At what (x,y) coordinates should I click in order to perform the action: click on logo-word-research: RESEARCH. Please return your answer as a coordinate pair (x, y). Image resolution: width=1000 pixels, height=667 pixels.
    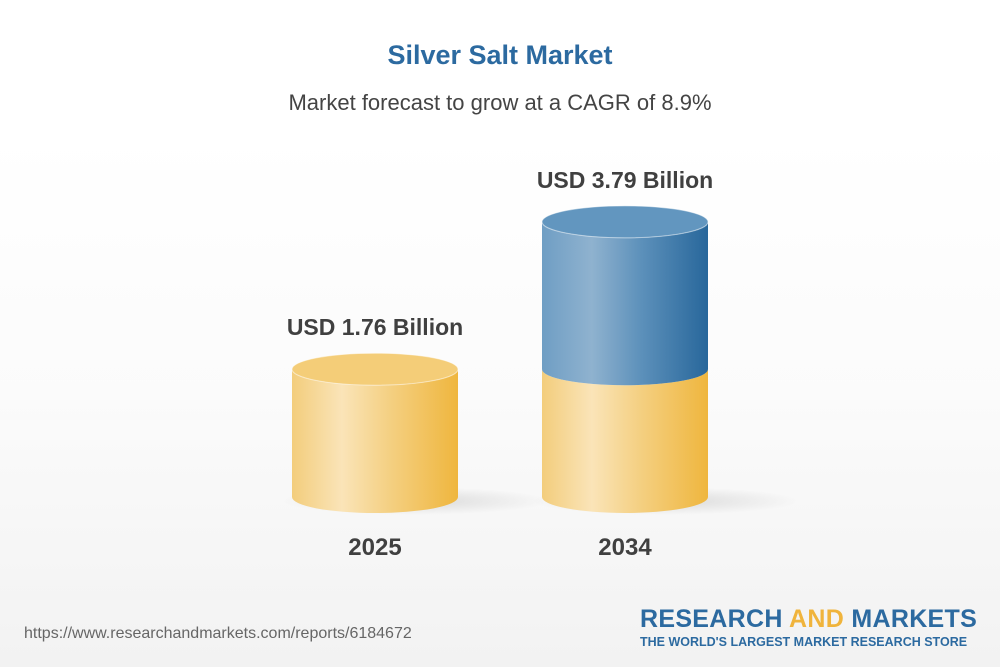
    Looking at the image, I should click on (711, 619).